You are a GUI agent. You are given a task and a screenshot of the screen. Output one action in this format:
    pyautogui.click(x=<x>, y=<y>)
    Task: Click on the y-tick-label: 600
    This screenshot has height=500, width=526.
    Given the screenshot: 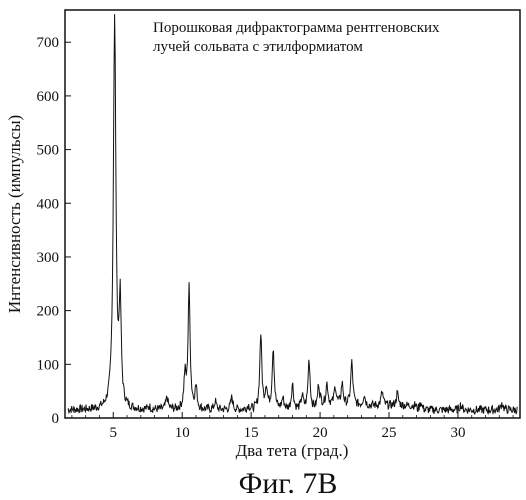 What is the action you would take?
    pyautogui.click(x=48, y=97)
    